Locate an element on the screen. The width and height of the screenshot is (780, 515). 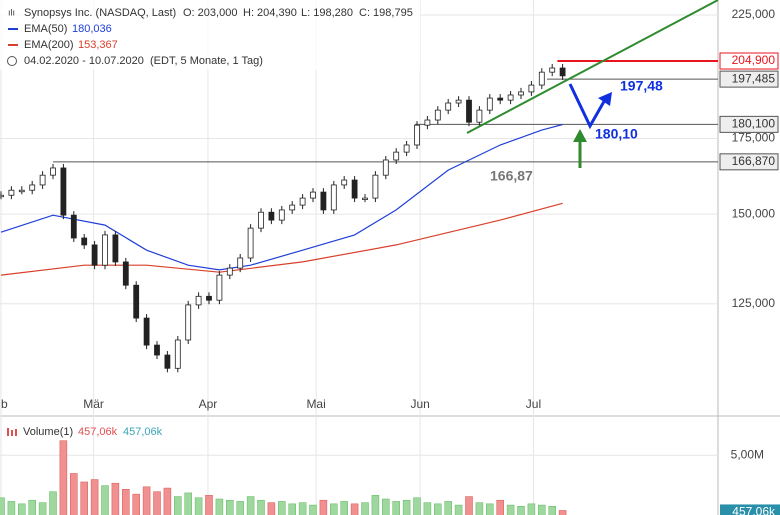
y-tick-label: 175,000 is located at coordinates (754, 138).